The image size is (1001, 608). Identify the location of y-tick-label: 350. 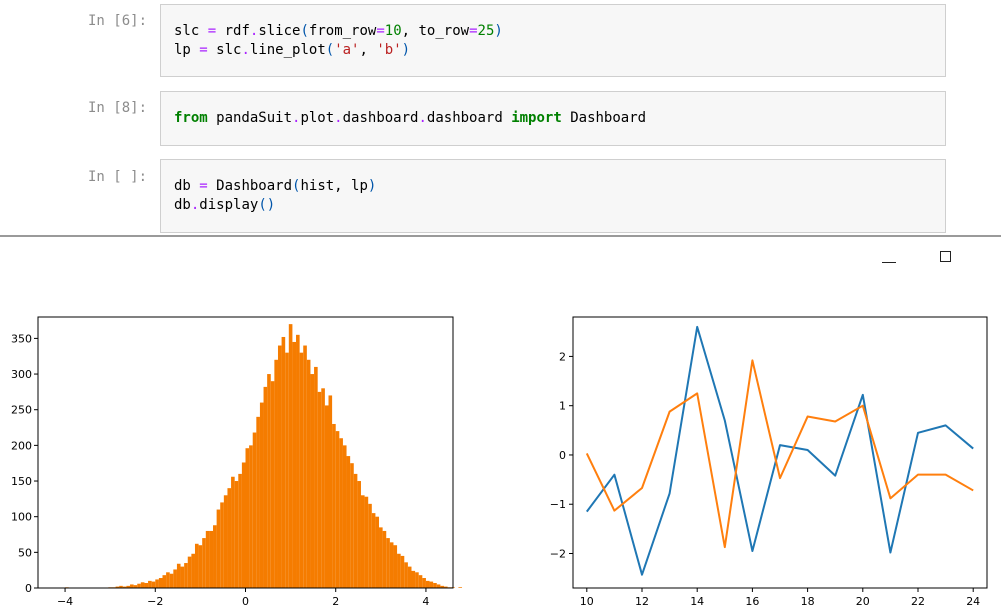
(21, 338).